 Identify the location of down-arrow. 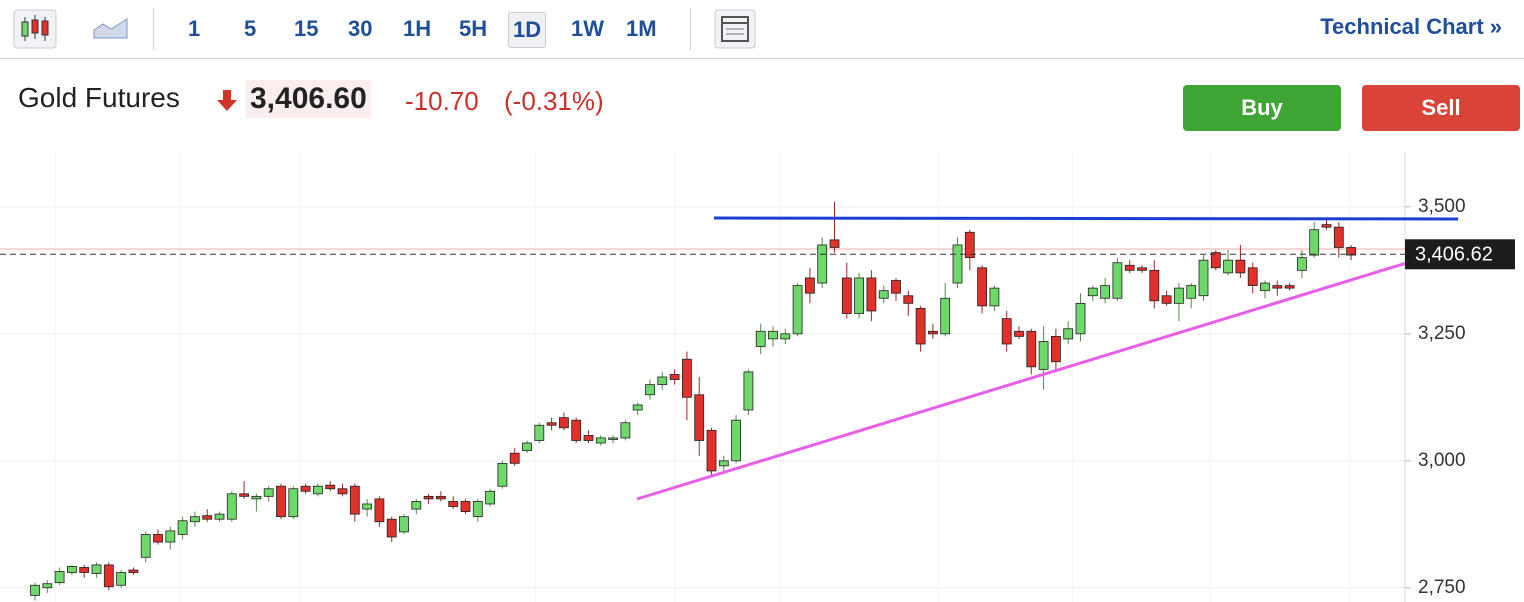
(227, 100).